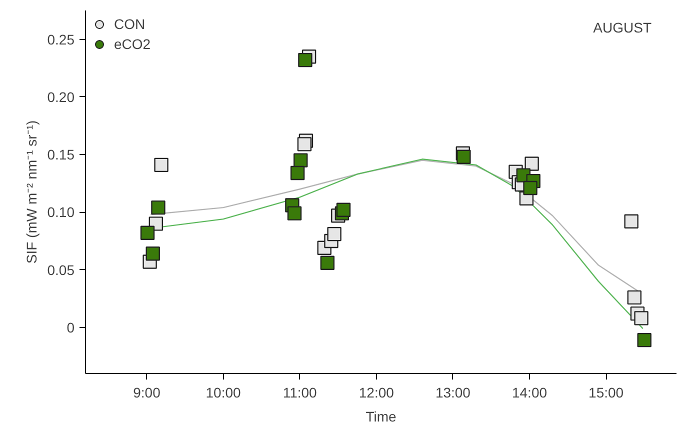 The image size is (692, 427). I want to click on y-tick-label: 0.25, so click(61, 39).